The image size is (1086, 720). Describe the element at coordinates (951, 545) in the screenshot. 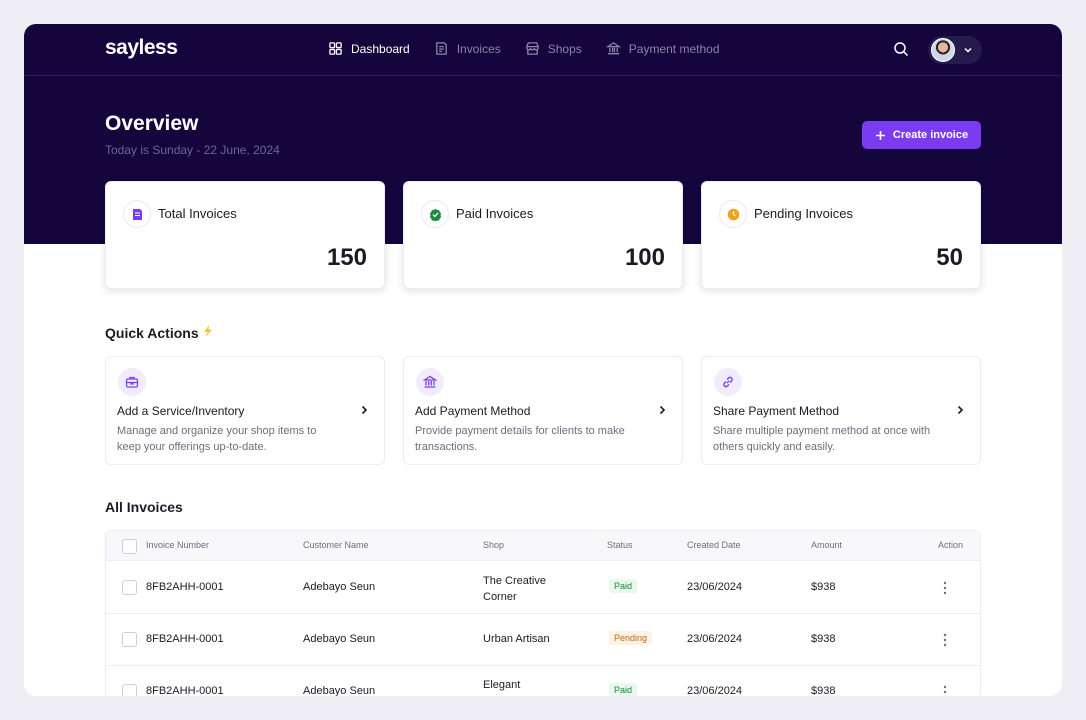

I see `column-header: Action` at that location.